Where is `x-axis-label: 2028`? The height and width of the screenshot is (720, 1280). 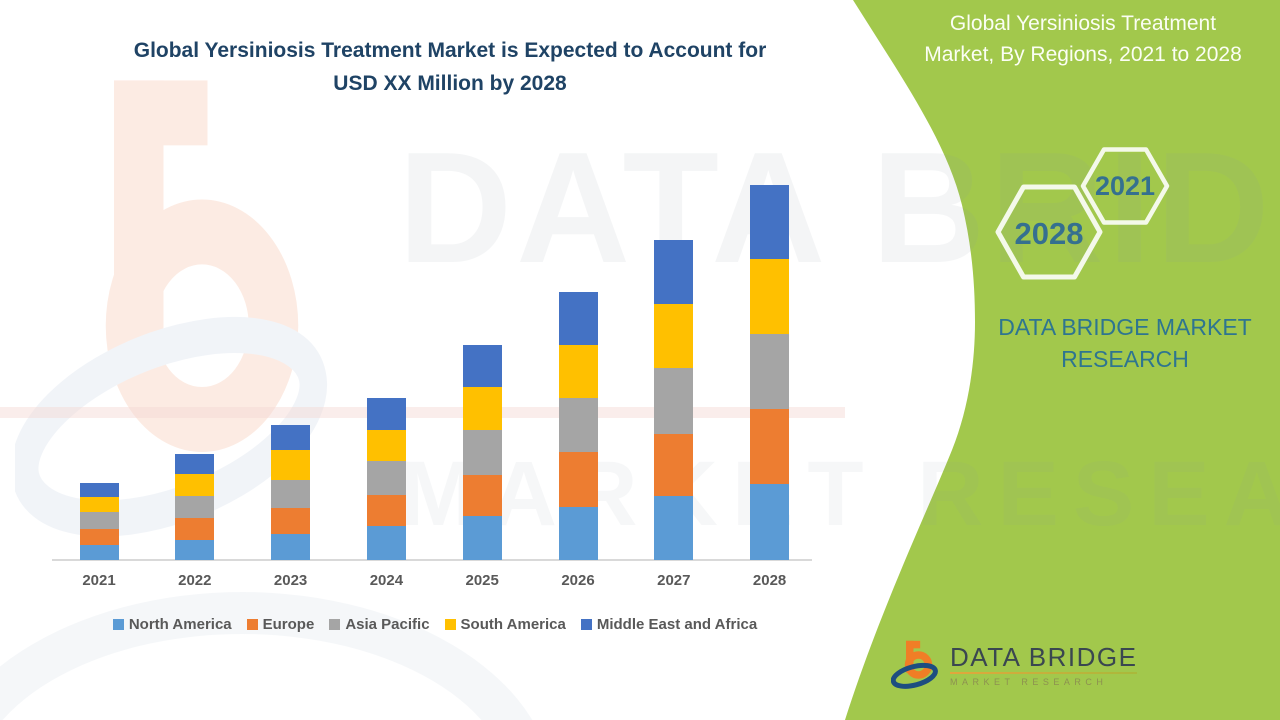 x-axis-label: 2028 is located at coordinates (769, 580).